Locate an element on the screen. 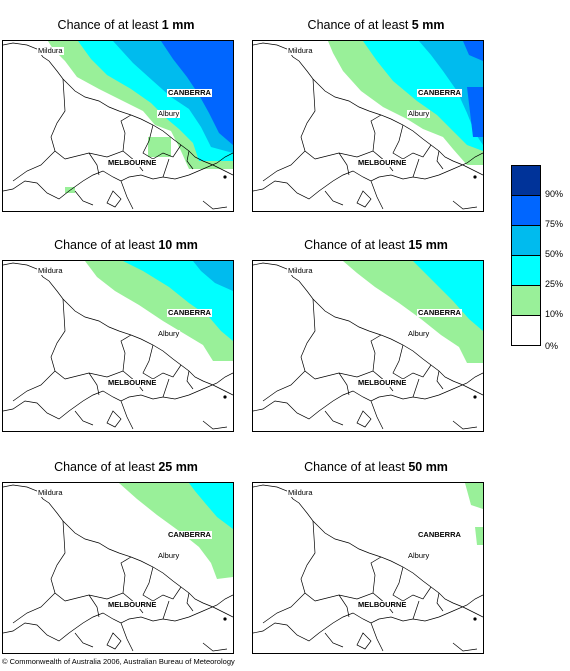 This screenshot has height=671, width=570. panel-title: Chance of at least 50 mm is located at coordinates (376, 467).